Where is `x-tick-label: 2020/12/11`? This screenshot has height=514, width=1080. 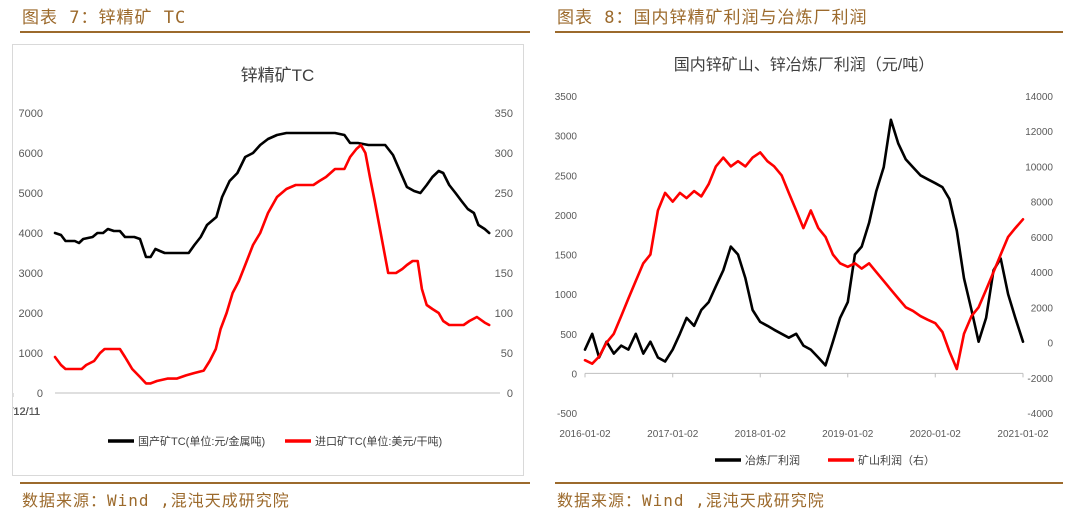 x-tick-label: 2020/12/11 is located at coordinates (26, 412).